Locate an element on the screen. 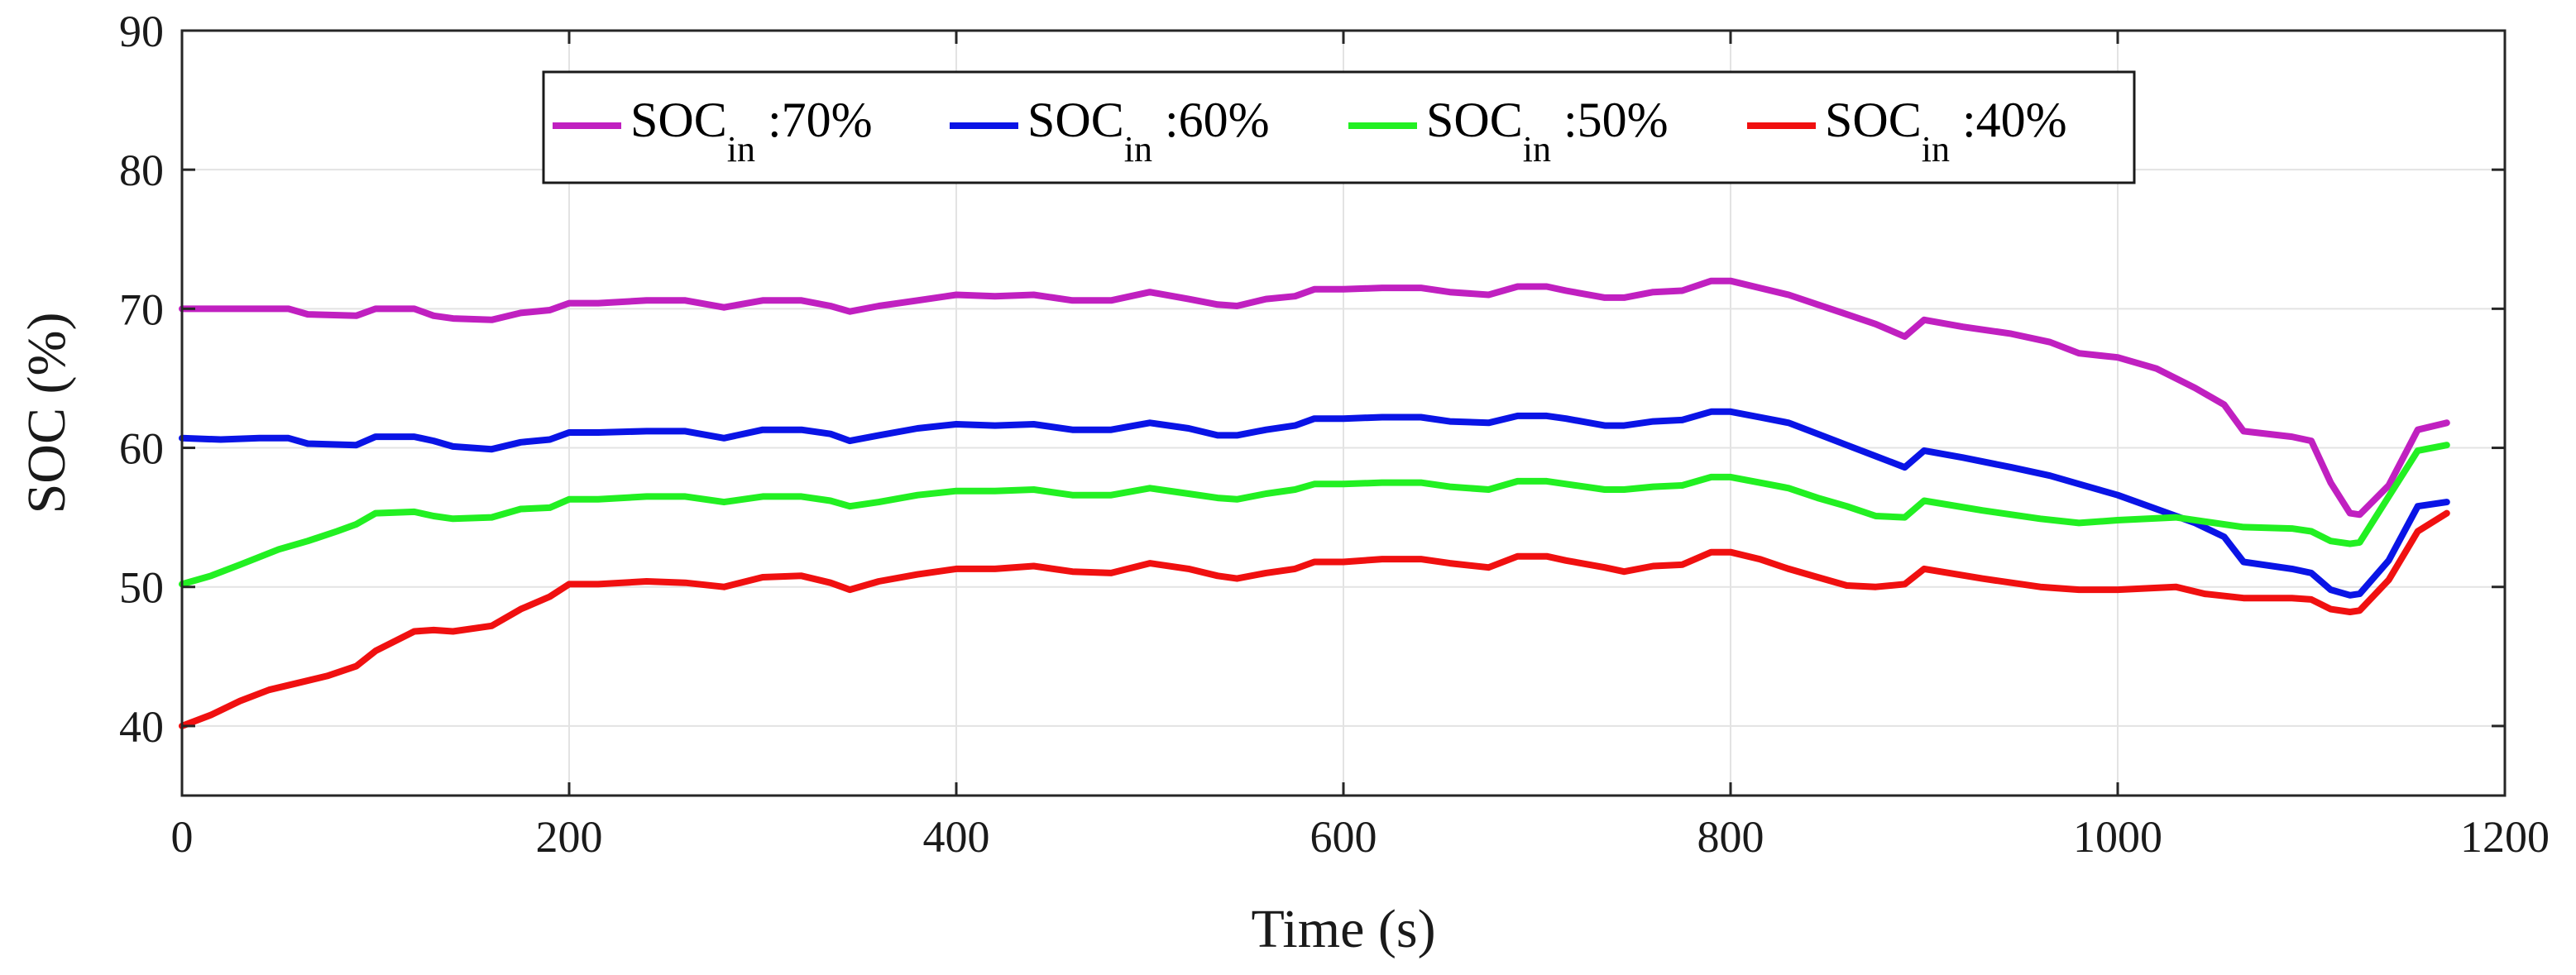 The height and width of the screenshot is (975, 2576). y-tick-label: 50 is located at coordinates (142, 588).